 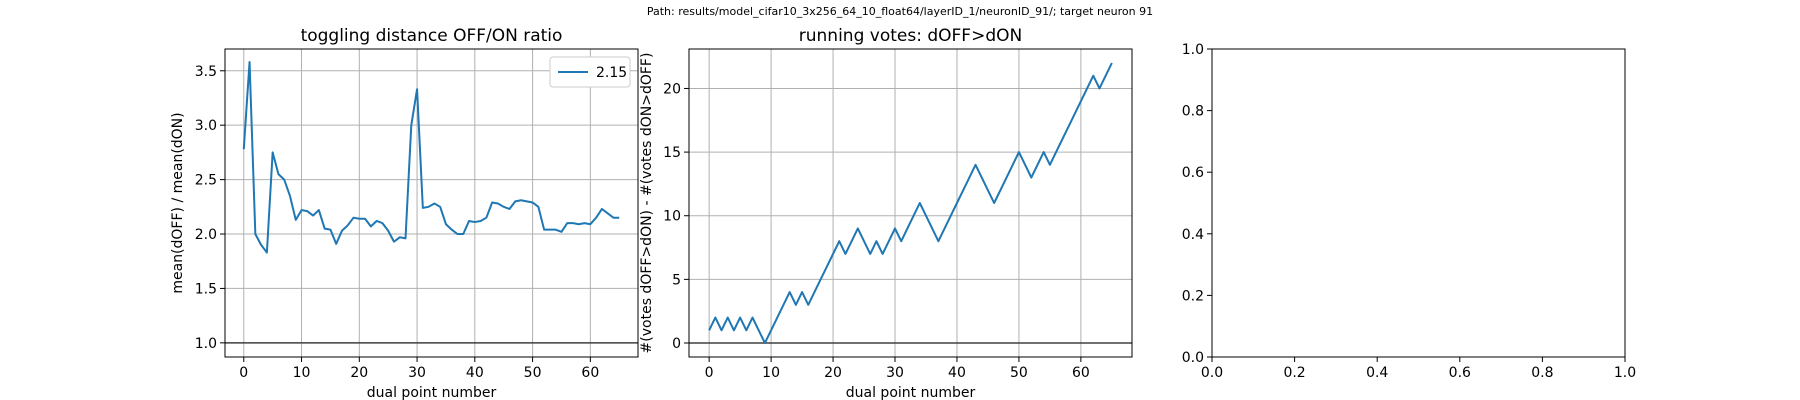 I want to click on y-axis-label: #(votes dOFF>dON) - #(votes dON>dOFF), so click(x=647, y=203).